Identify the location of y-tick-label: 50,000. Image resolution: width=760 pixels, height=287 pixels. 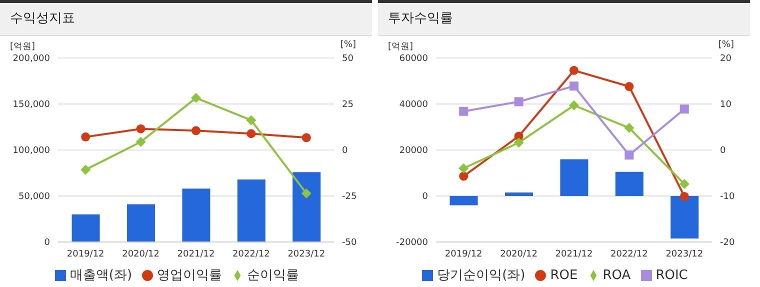
(34, 197).